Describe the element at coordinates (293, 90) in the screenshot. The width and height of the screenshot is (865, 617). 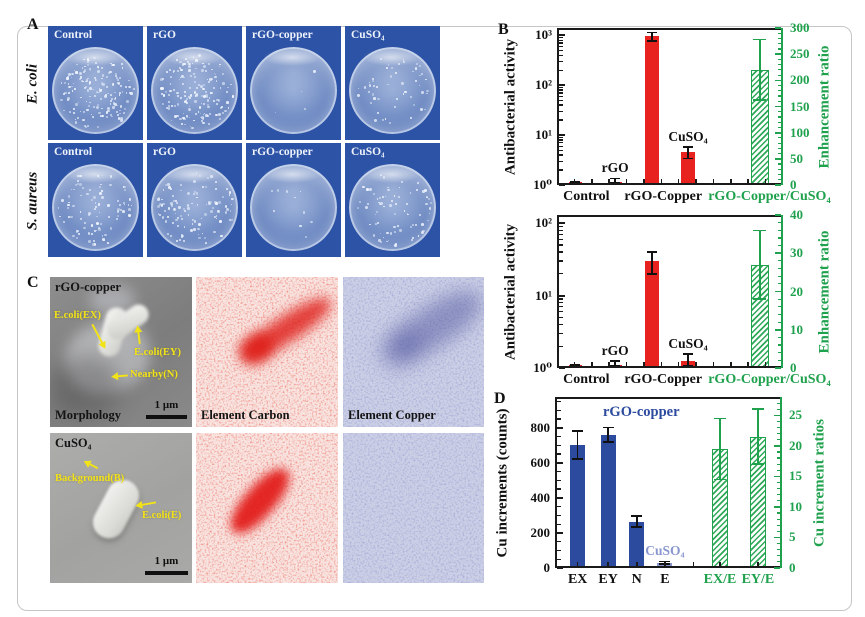
I see `petri-dish` at that location.